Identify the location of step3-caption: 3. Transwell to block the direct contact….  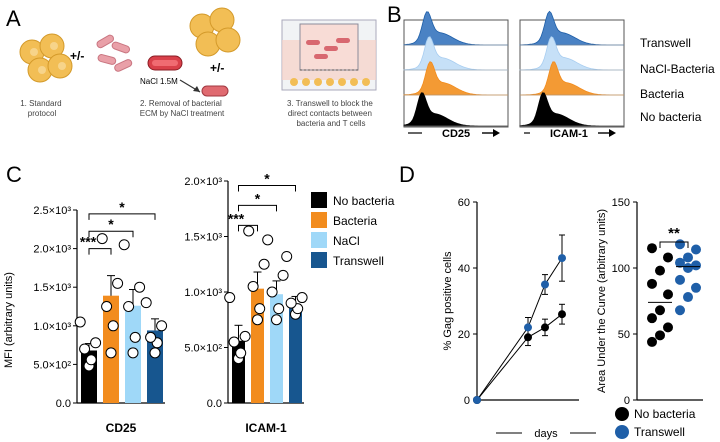
(331, 113).